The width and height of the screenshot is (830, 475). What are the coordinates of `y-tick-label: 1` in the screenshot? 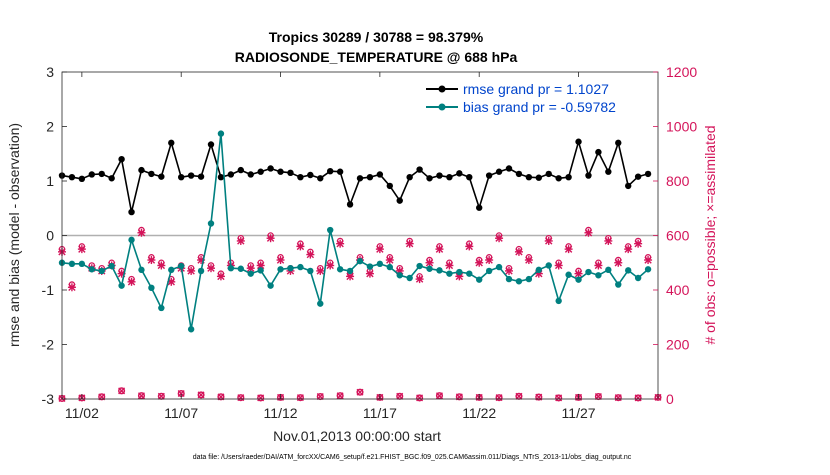 It's located at (50, 181).